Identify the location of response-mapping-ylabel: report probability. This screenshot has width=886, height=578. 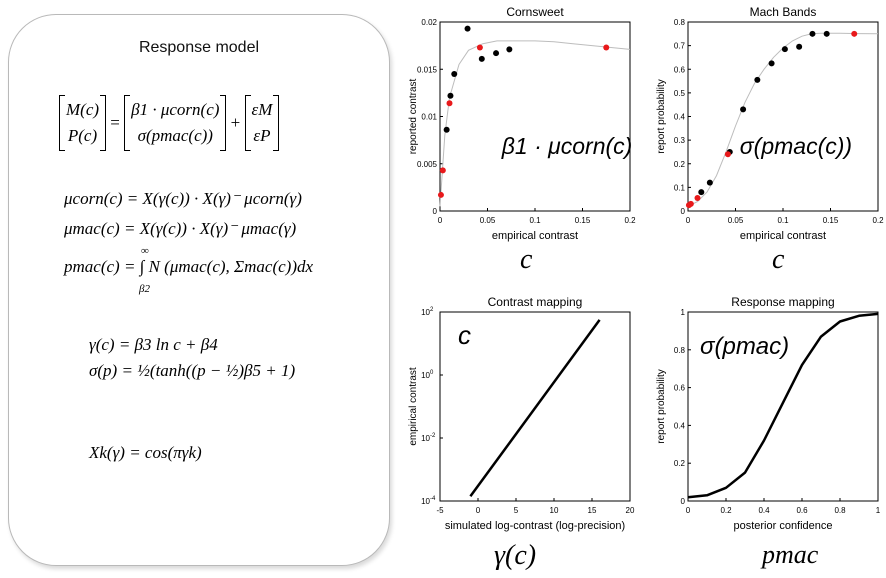
(661, 406).